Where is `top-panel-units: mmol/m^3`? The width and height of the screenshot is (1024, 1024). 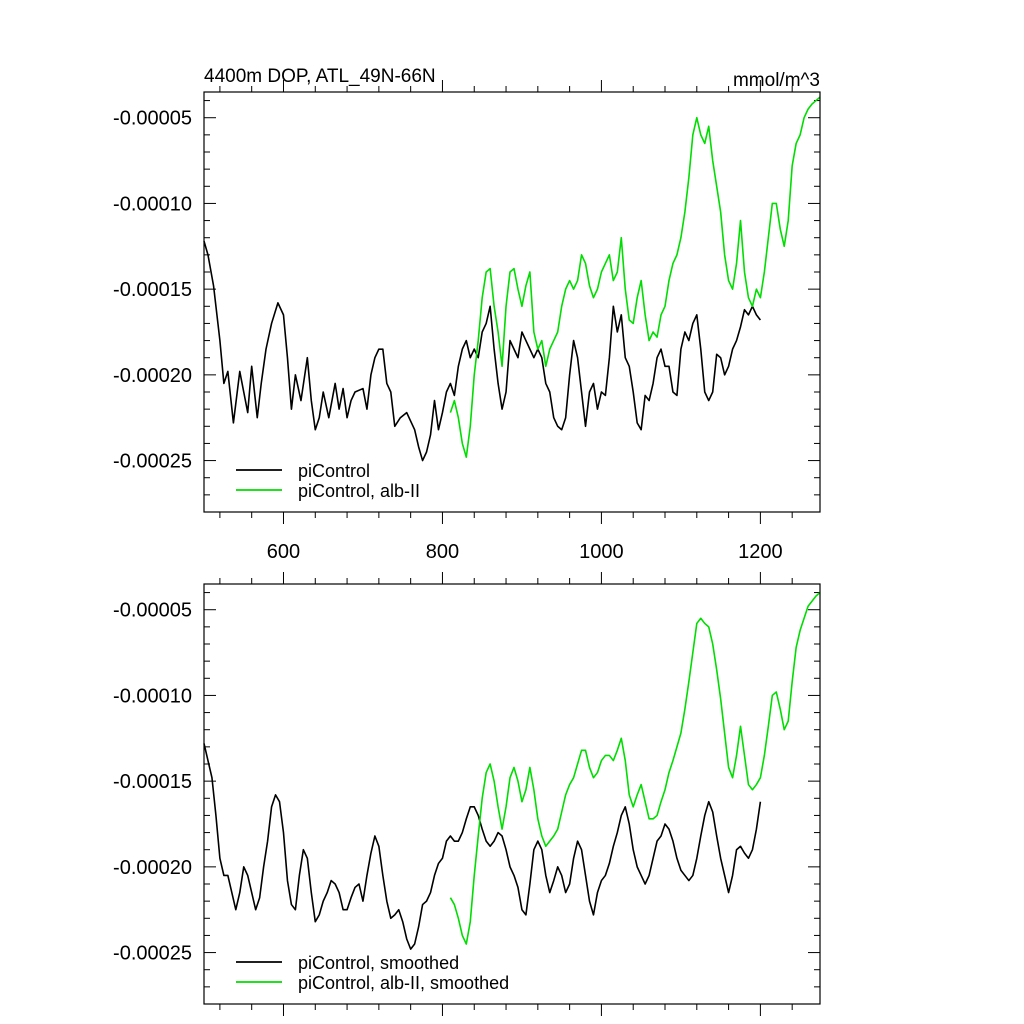 top-panel-units: mmol/m^3 is located at coordinates (776, 80).